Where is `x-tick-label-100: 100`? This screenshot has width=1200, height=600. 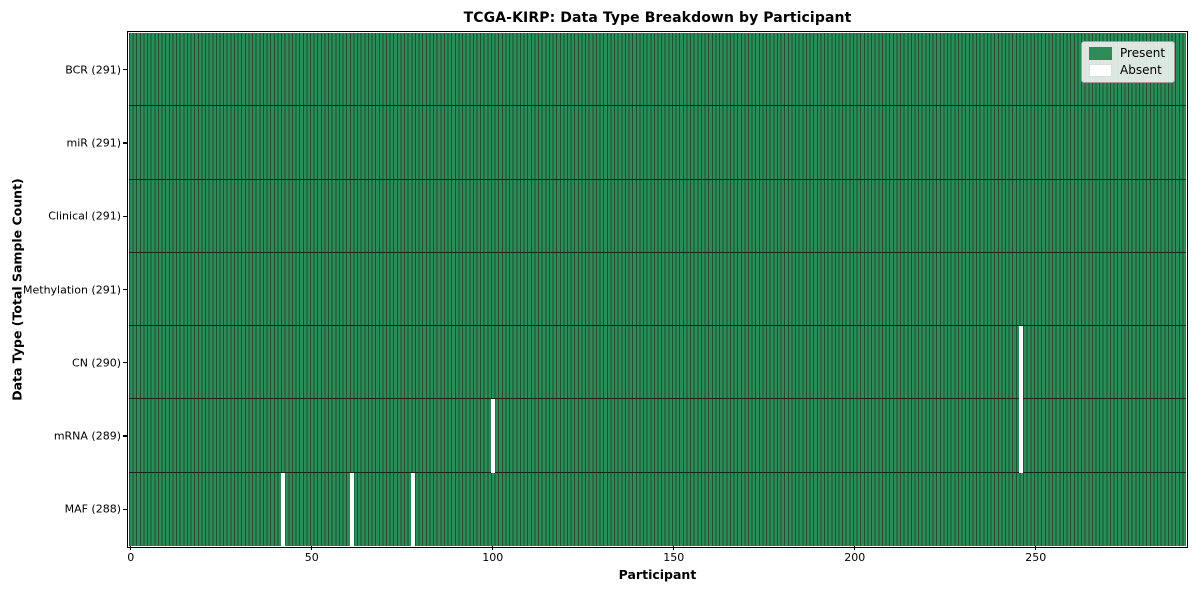 x-tick-label-100: 100 is located at coordinates (493, 557).